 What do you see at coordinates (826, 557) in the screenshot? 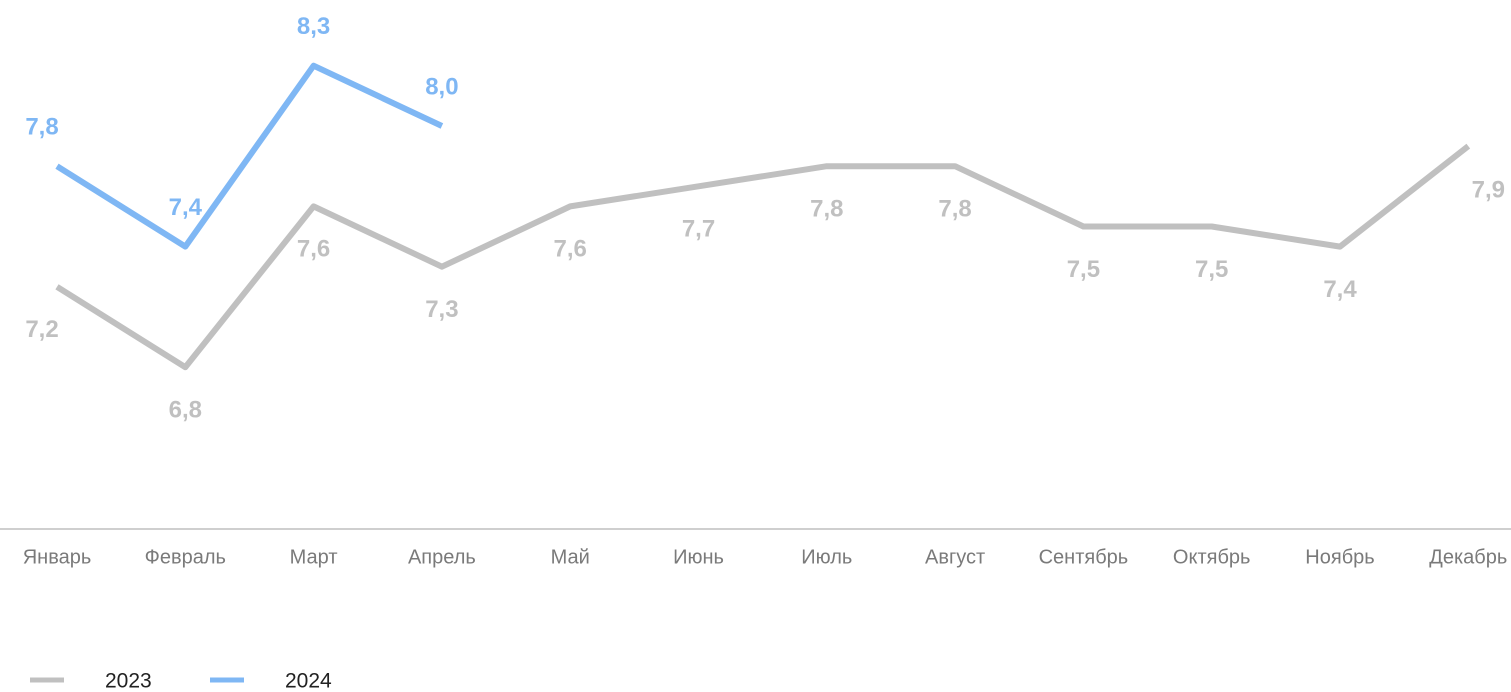
I see `x-tick-label: Июль` at bounding box center [826, 557].